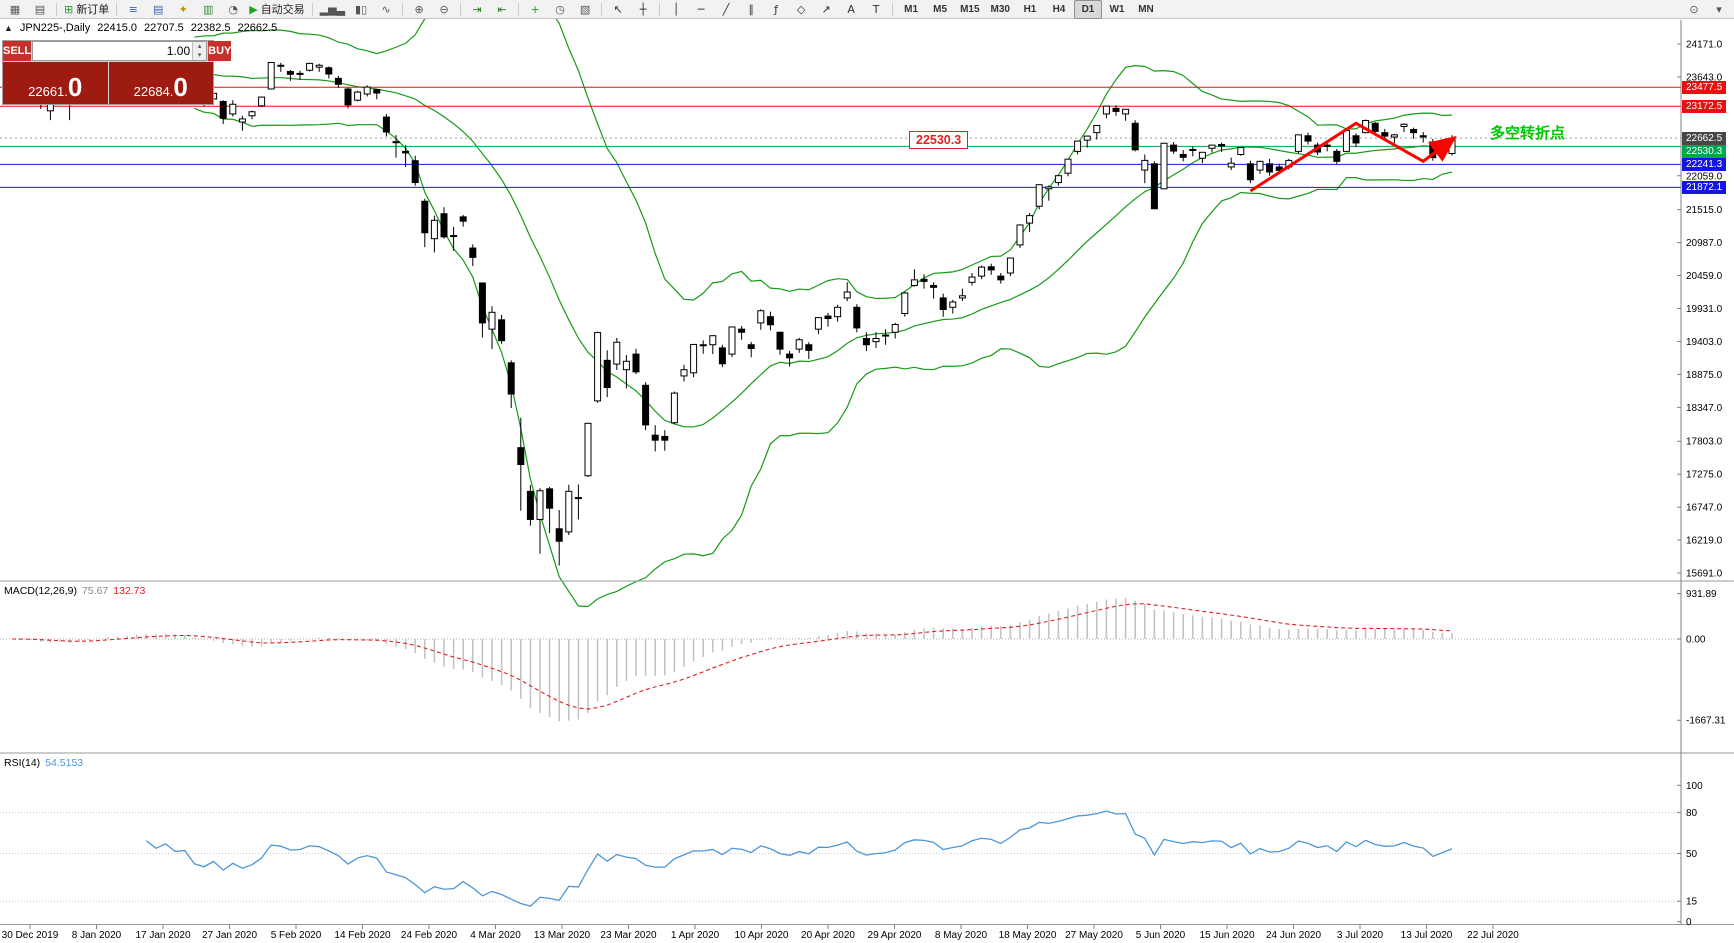 The width and height of the screenshot is (1734, 943). I want to click on svg-text: 15 Jun 2020, so click(1226, 935).